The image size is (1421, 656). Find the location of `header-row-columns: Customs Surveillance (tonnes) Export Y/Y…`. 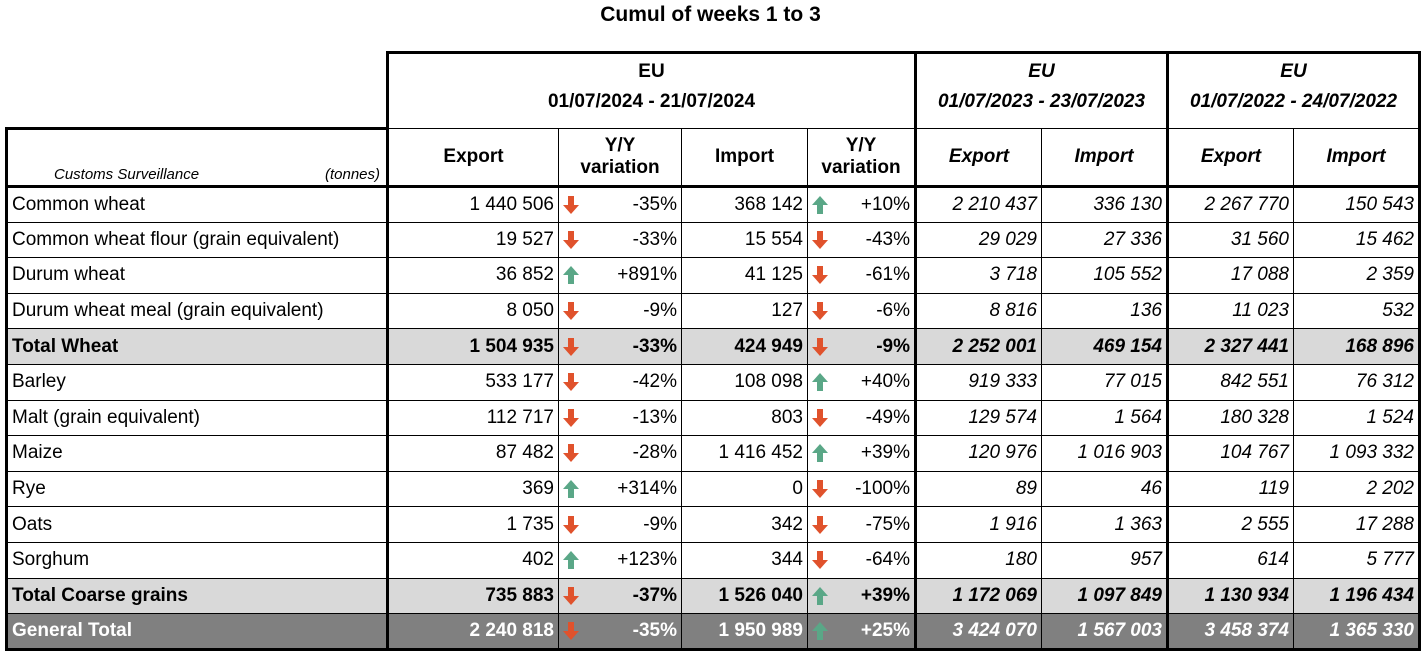

header-row-columns: Customs Surveillance (tonnes) Export Y/Y… is located at coordinates (713, 157).